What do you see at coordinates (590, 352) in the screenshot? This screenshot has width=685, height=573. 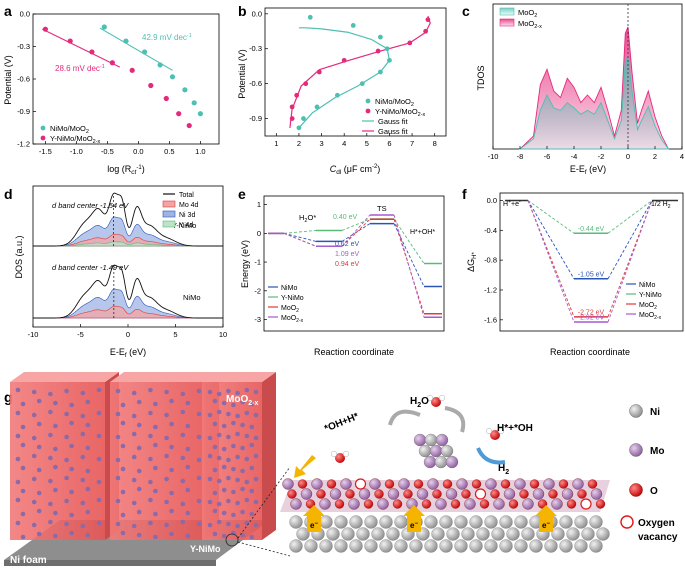 I see `x-axis-label: Reaction coordinate` at bounding box center [590, 352].